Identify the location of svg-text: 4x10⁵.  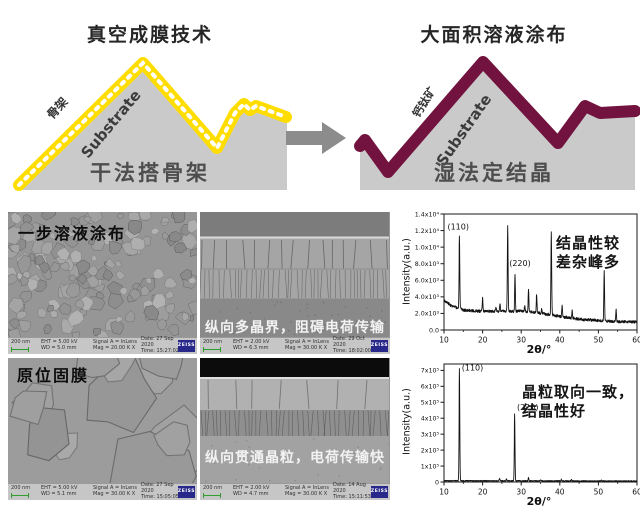
(430, 419).